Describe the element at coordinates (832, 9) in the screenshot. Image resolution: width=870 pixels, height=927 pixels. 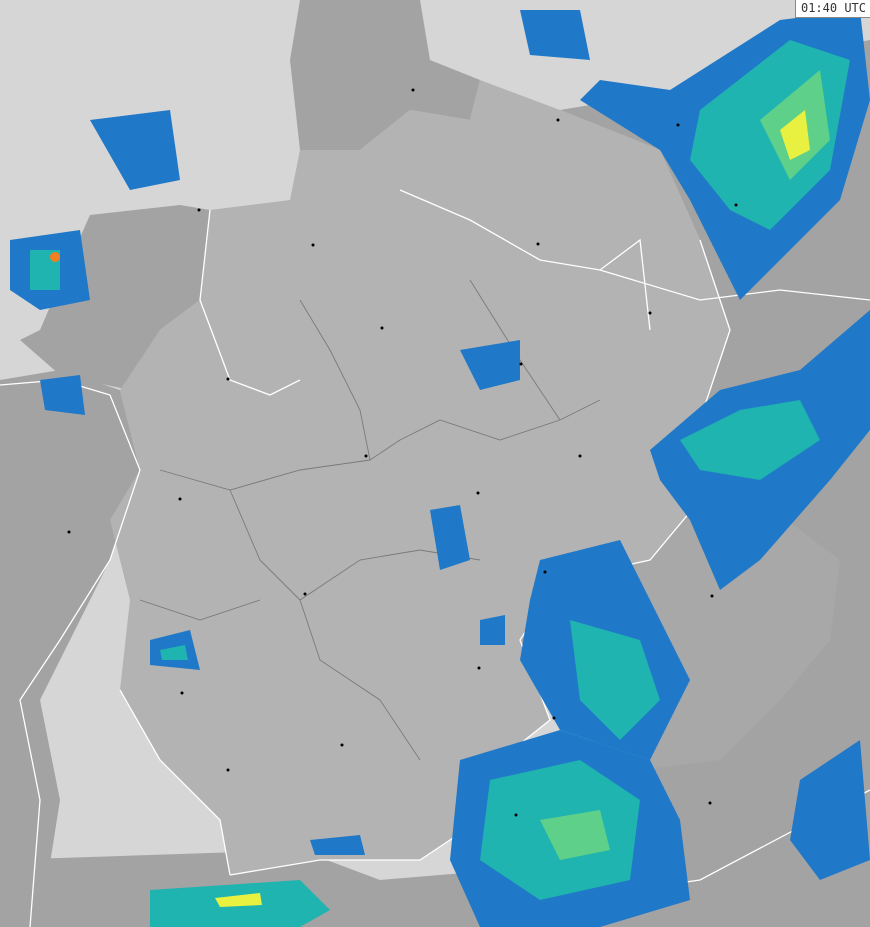
I see `timestamp-label: 01:40 UTC` at that location.